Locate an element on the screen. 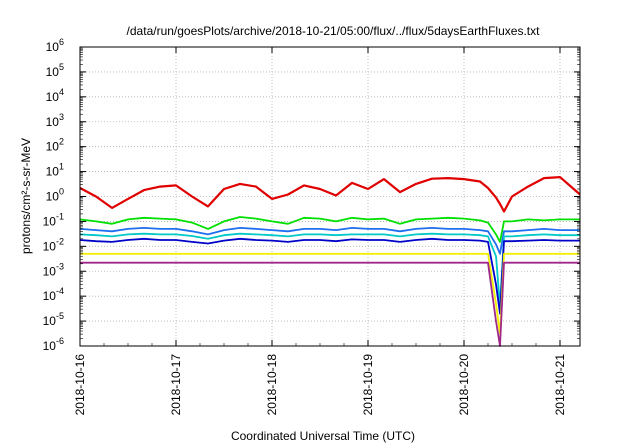 Image resolution: width=640 pixels, height=448 pixels. y-tick-label: 10⁻⁴ is located at coordinates (53, 294).